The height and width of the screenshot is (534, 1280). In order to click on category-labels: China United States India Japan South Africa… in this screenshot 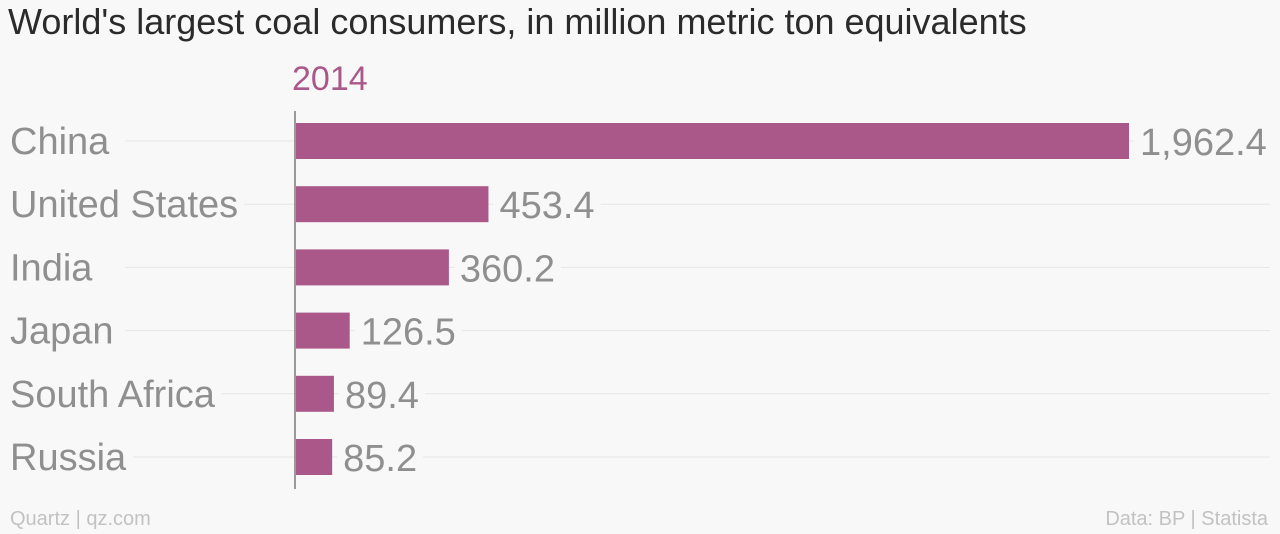, I will do `click(124, 300)`.